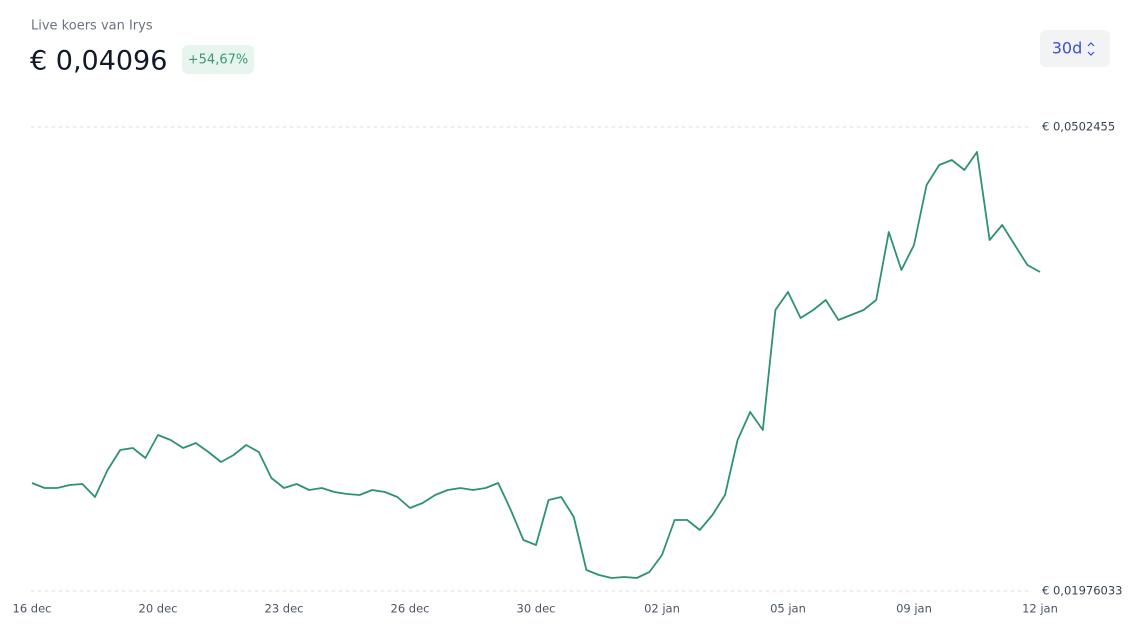 The height and width of the screenshot is (634, 1144). What do you see at coordinates (1078, 127) in the screenshot?
I see `y-tick-label: € 0,0502455` at bounding box center [1078, 127].